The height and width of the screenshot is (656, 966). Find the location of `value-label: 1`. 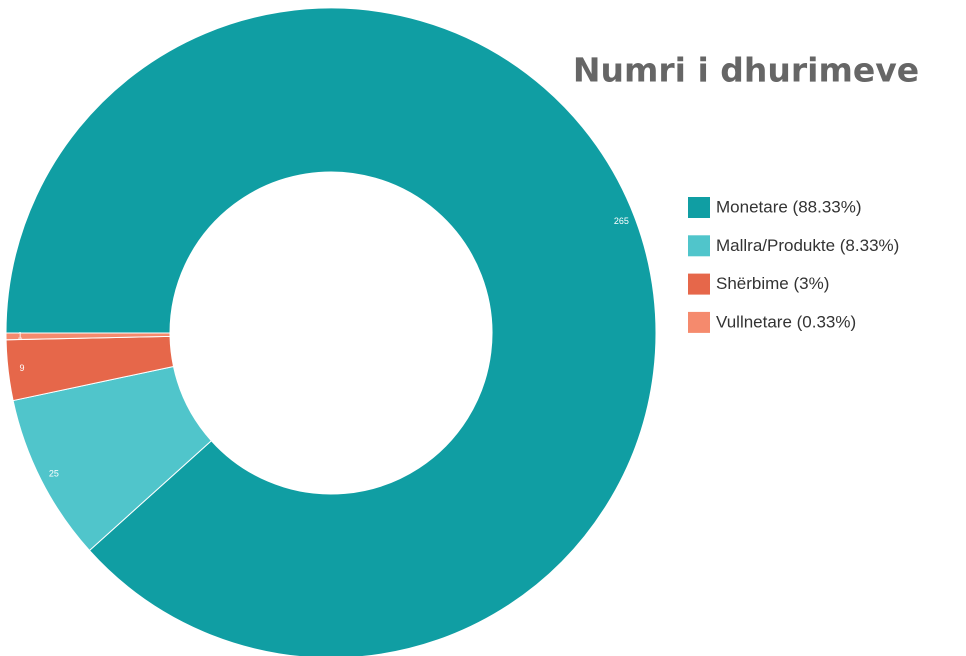

value-label: 1 is located at coordinates (20, 336).